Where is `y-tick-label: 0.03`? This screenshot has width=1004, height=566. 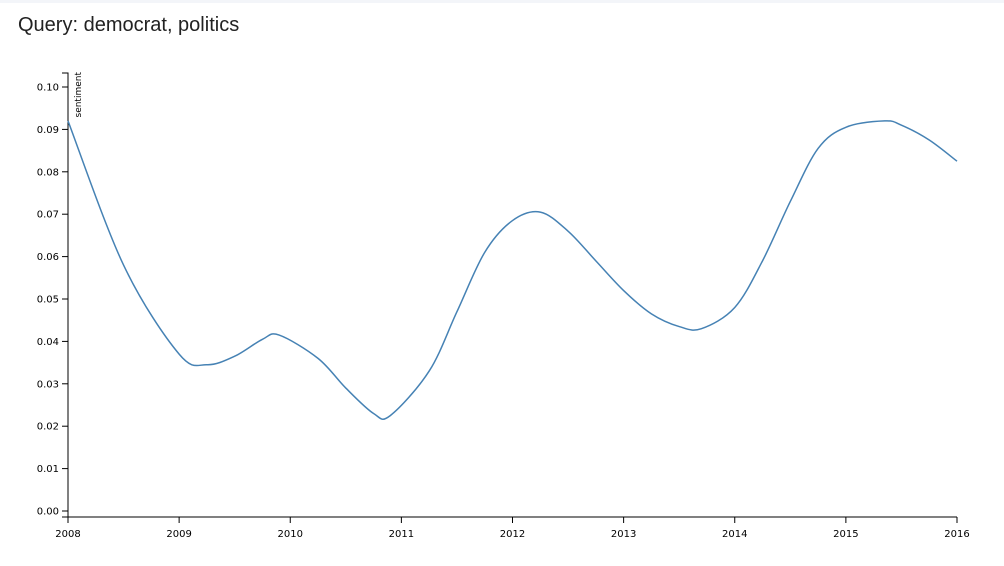
y-tick-label: 0.03 is located at coordinates (48, 384).